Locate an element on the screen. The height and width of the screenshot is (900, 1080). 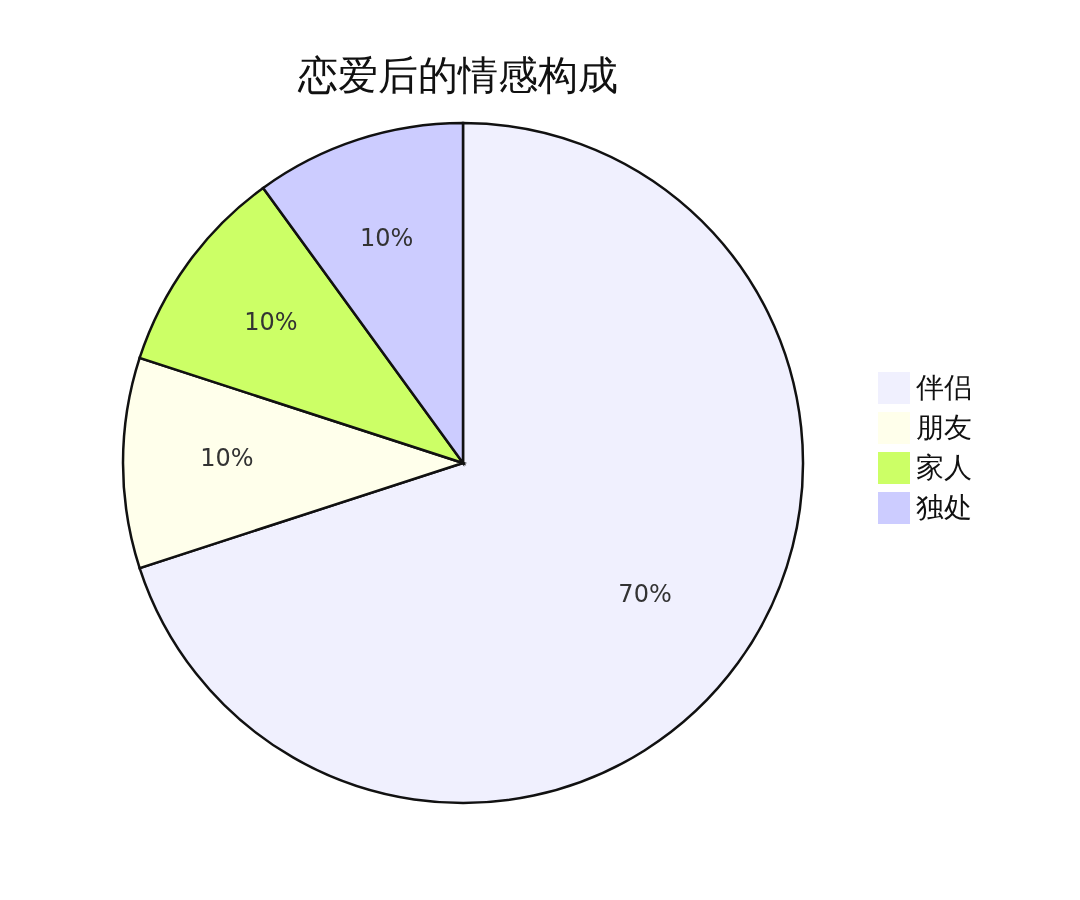
legend-label: 独处 is located at coordinates (944, 508).